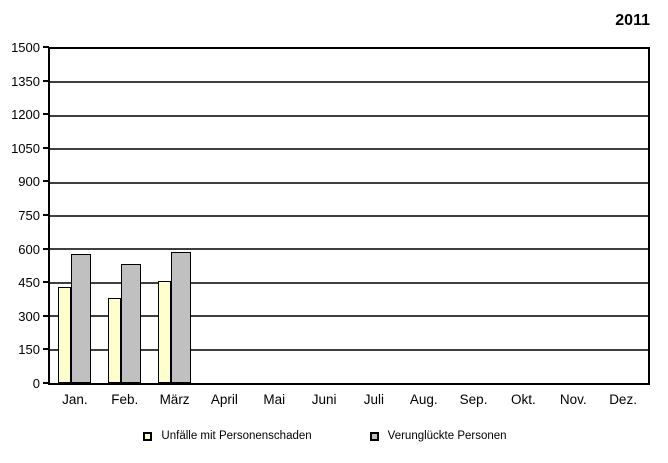 This screenshot has height=463, width=668. Describe the element at coordinates (65, 335) in the screenshot. I see `bar-unfaelle-Jan` at that location.